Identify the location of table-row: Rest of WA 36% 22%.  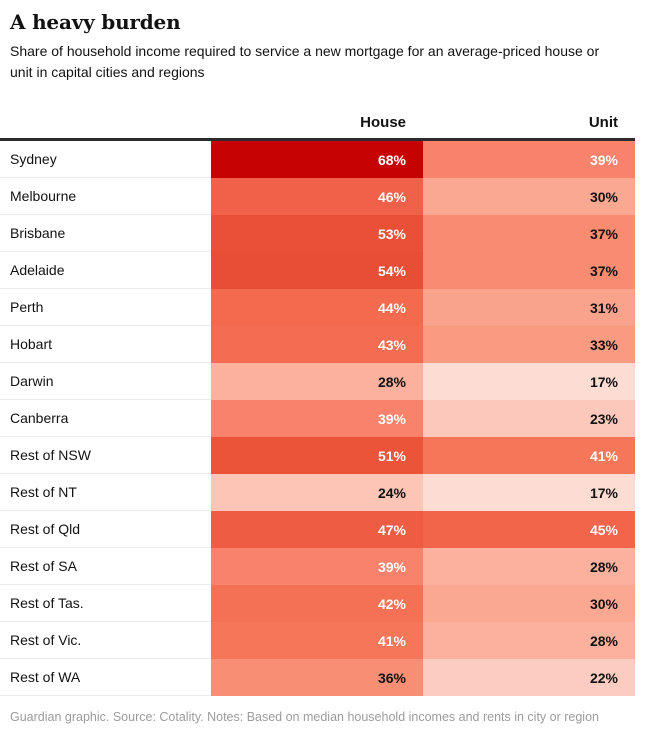
(317, 677).